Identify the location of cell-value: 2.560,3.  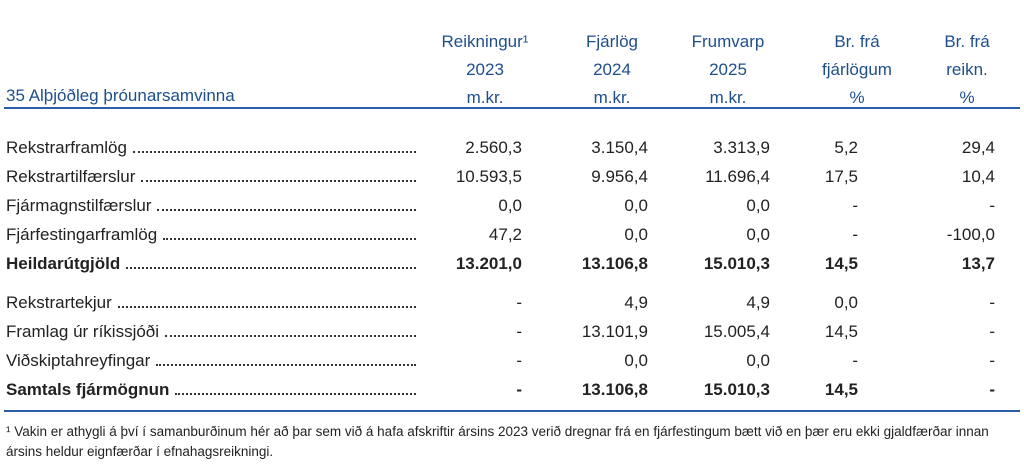
(493, 147).